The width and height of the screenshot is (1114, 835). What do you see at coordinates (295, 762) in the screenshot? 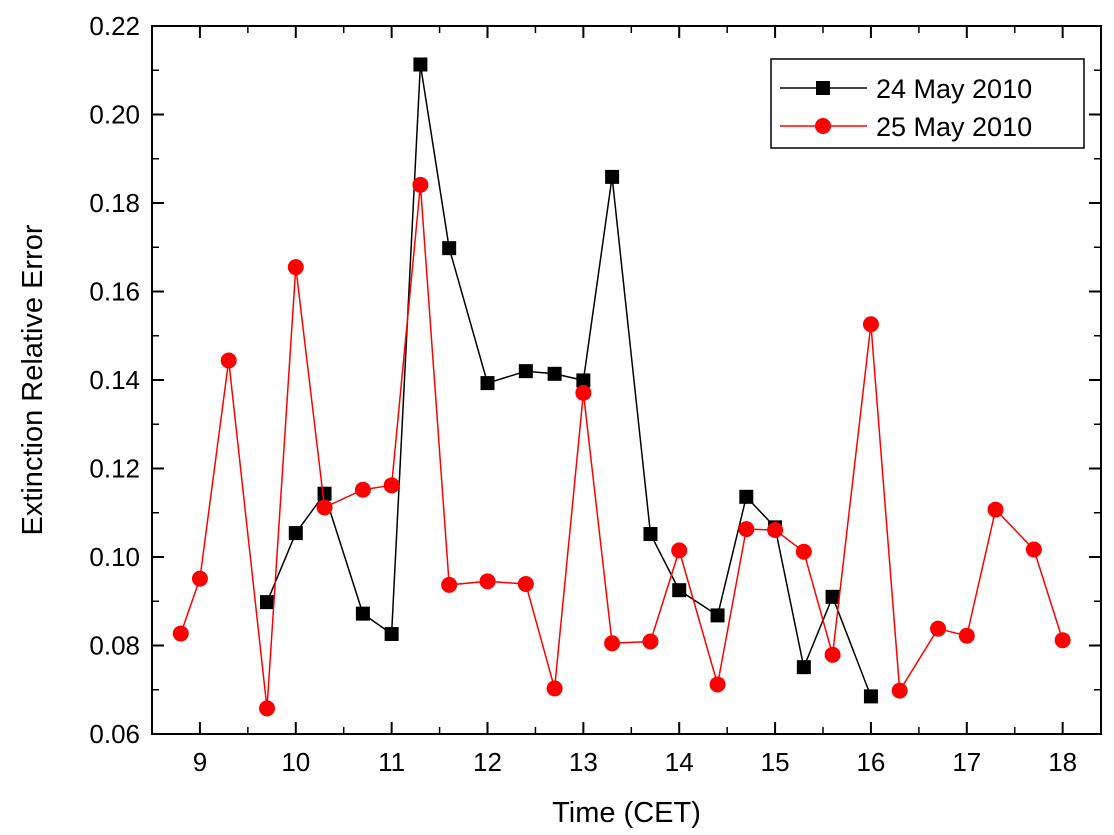
I see `x-tick-label: 10` at bounding box center [295, 762].